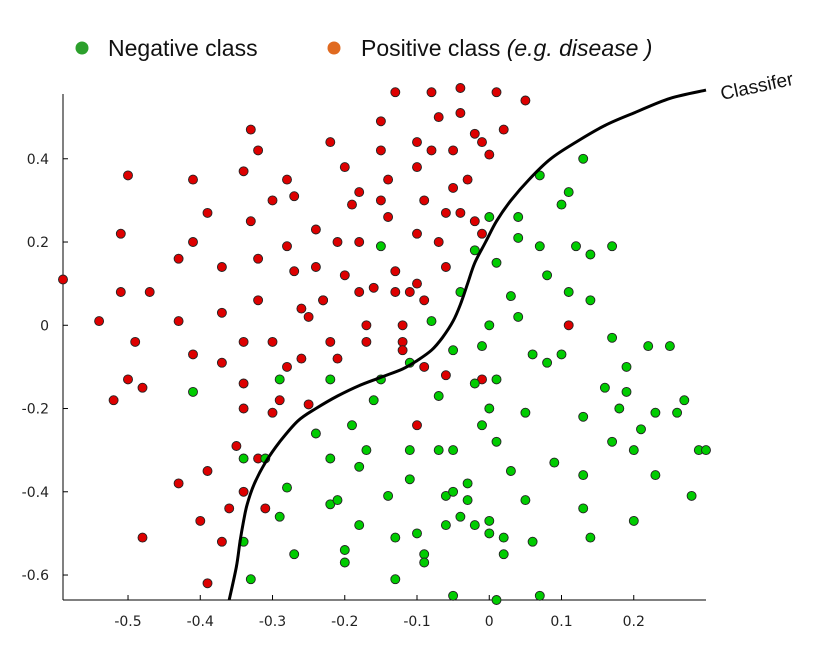  Describe the element at coordinates (82, 48) in the screenshot. I see `legend-marker-negative` at that location.